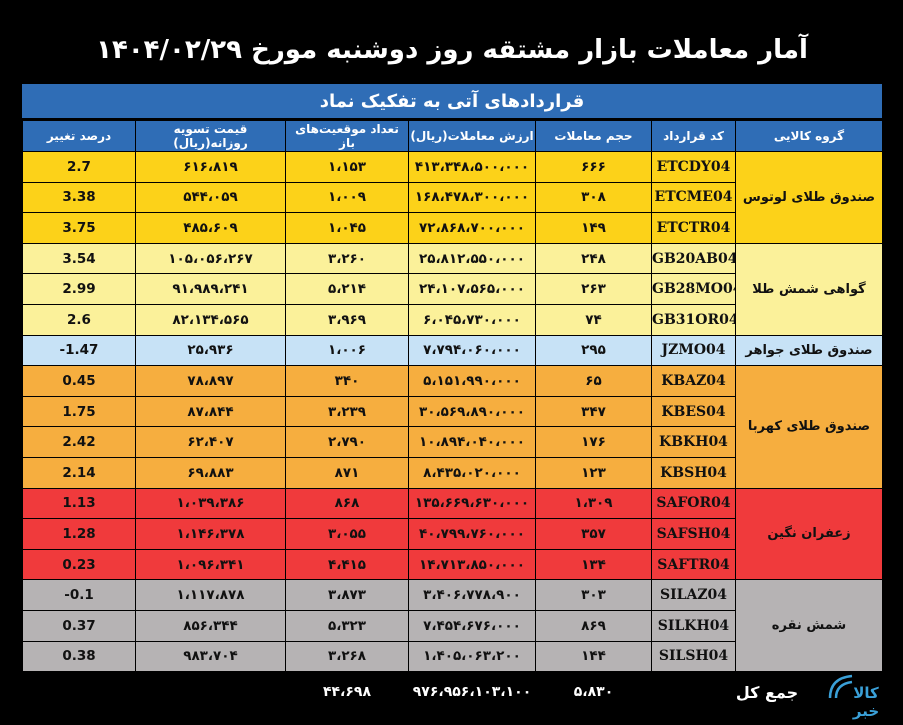  What do you see at coordinates (693, 289) in the screenshot?
I see `contract-code: GB28MO04` at bounding box center [693, 289].